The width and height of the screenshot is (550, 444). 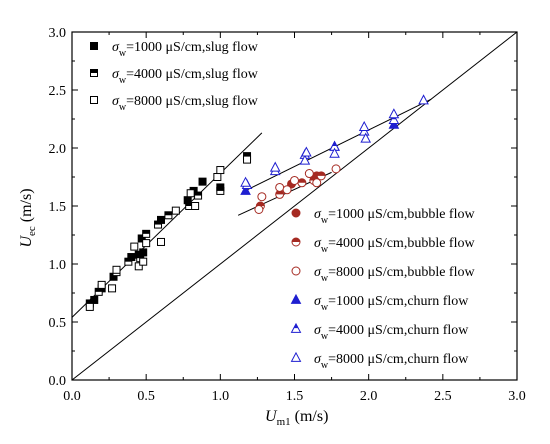 What do you see at coordinates (296, 418) in the screenshot?
I see `x-axis-title: Um1 (m/s)` at bounding box center [296, 418].